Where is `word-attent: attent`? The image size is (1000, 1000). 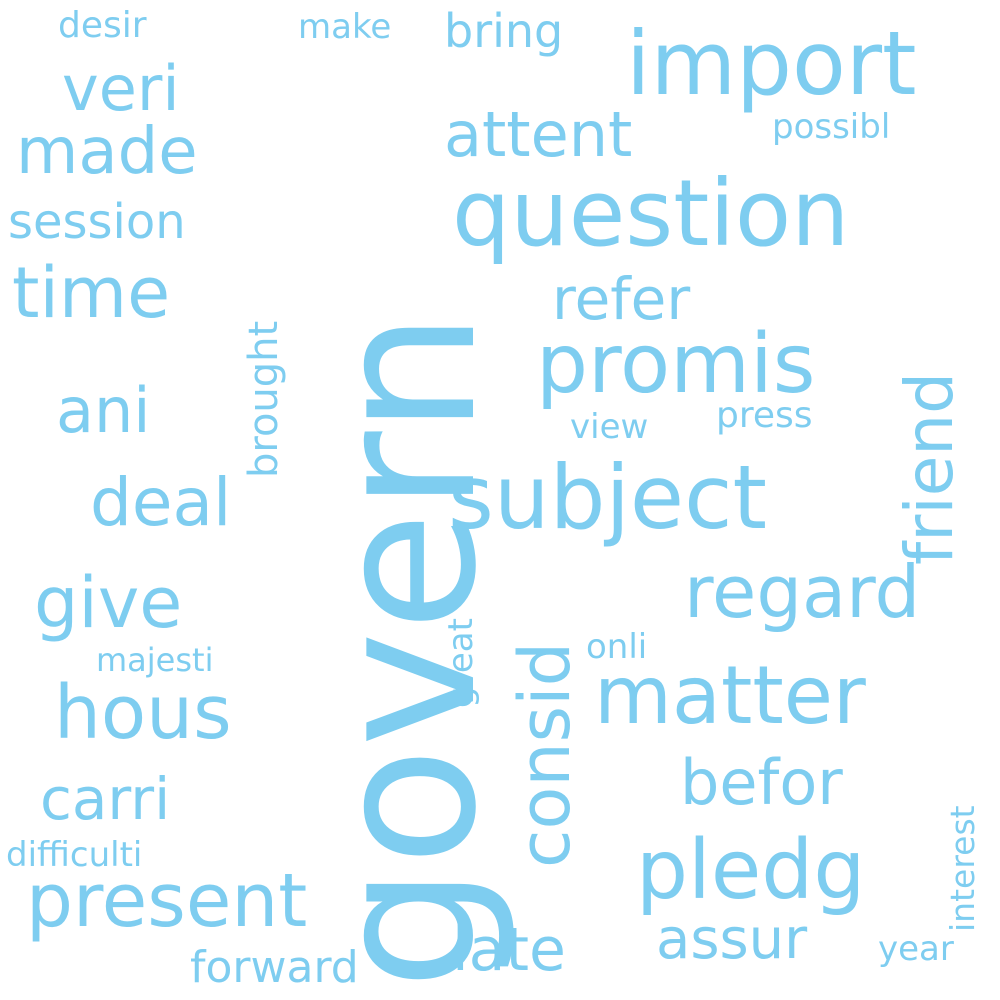
word-attent: attent is located at coordinates (538, 134).